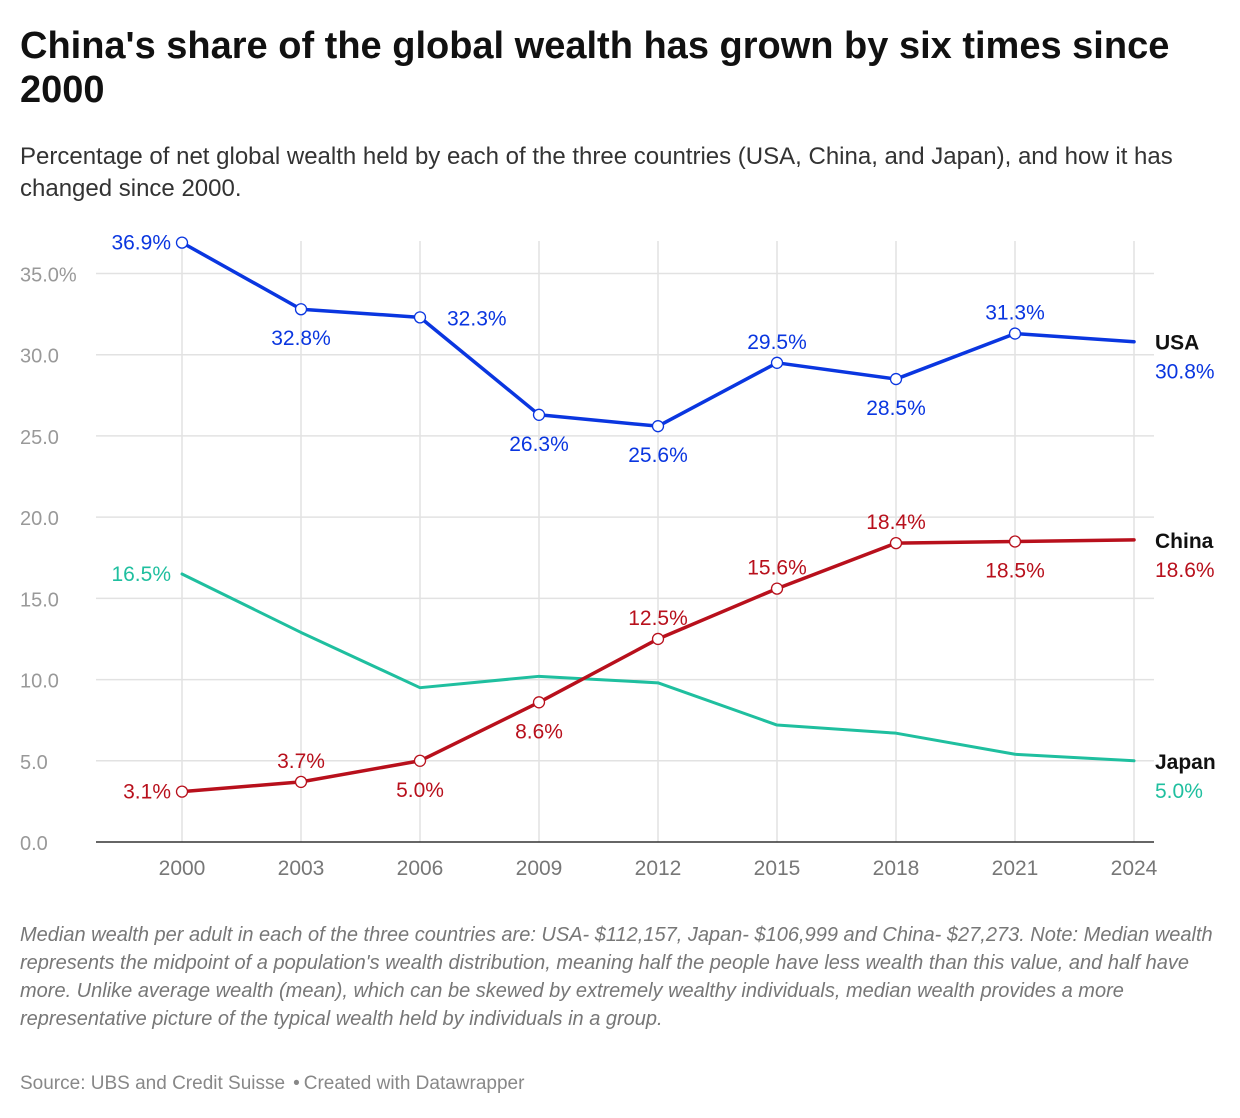  What do you see at coordinates (414, 1083) in the screenshot?
I see `created-with-text: Created with Datawrapper` at bounding box center [414, 1083].